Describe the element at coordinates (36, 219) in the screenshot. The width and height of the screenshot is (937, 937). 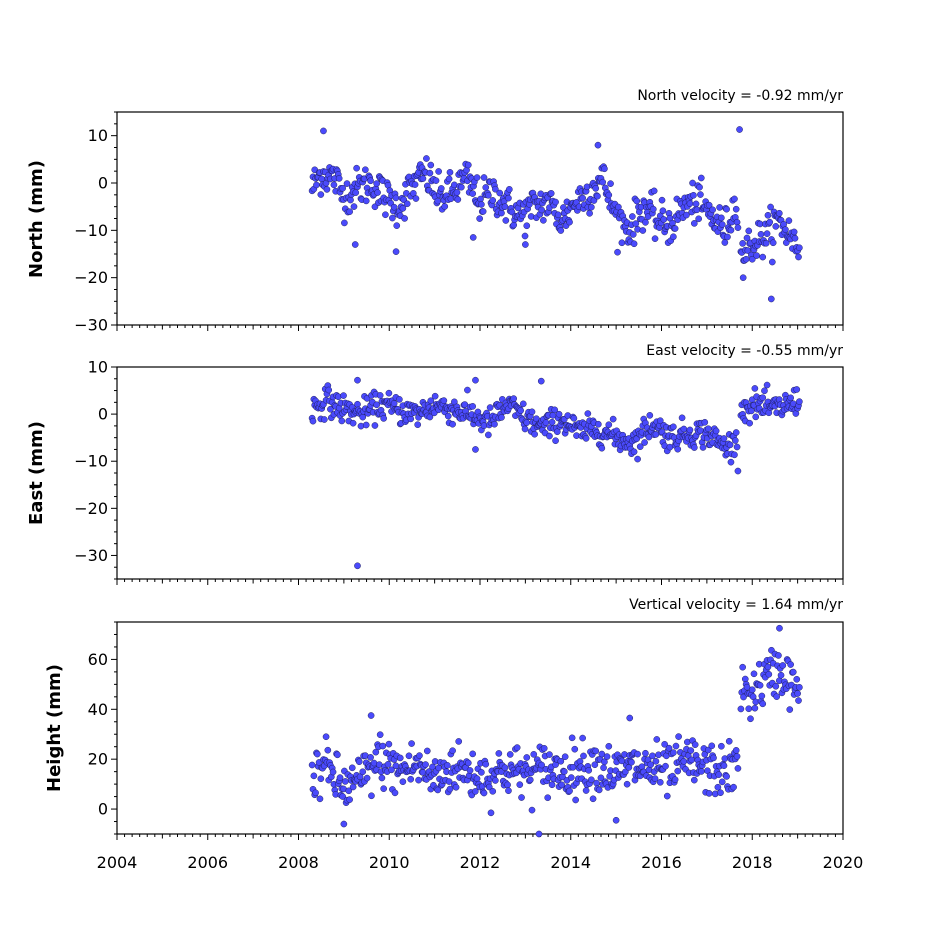
I see `north-ylabel: North (mm)` at that location.